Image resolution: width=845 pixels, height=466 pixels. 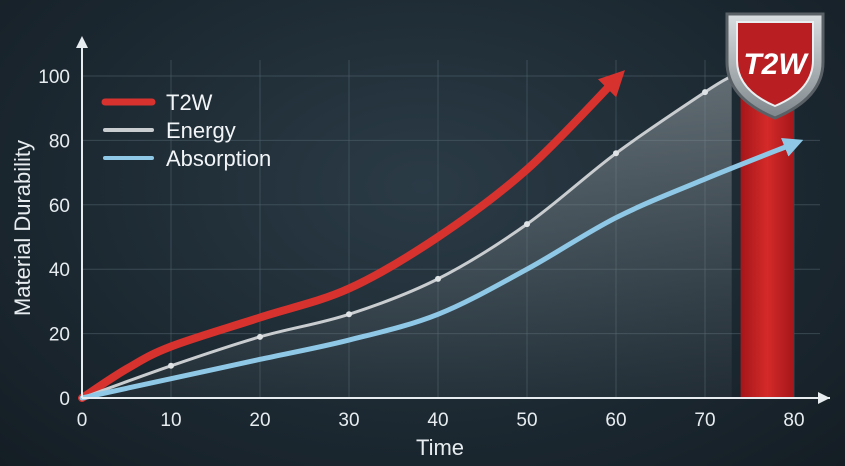 I want to click on shield-inner, so click(x=775, y=64).